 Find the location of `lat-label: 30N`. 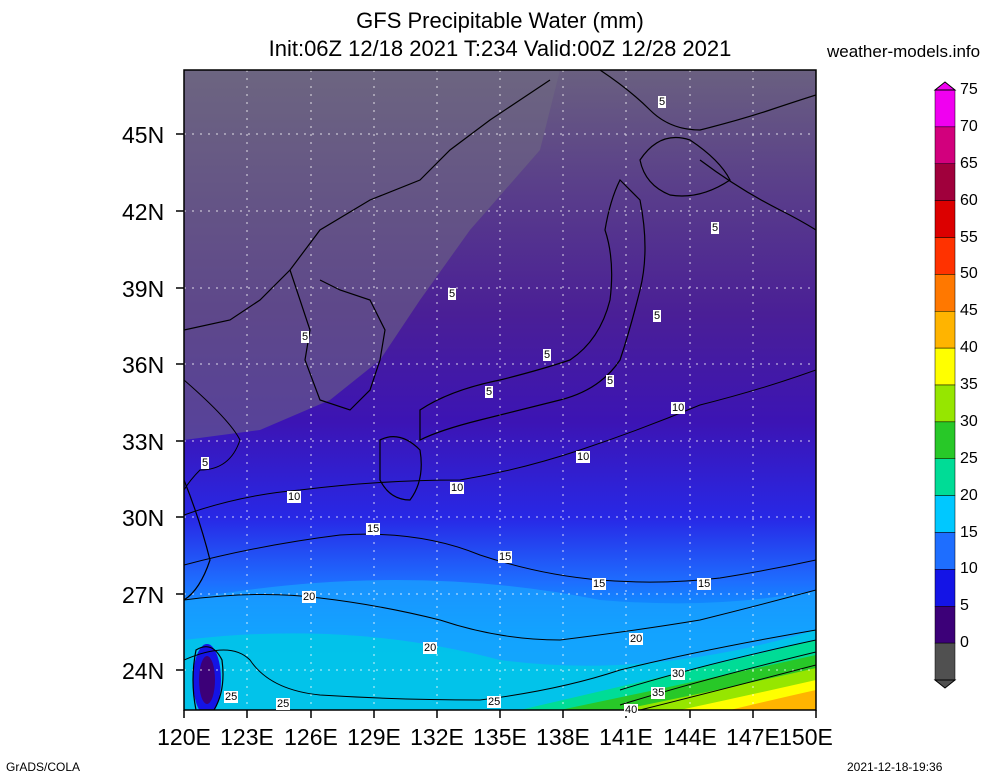

lat-label: 30N is located at coordinates (143, 518).